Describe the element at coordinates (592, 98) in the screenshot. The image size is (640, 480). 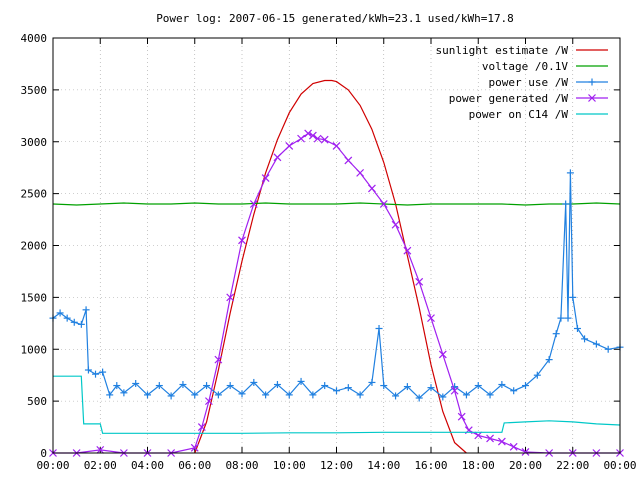
I see `legend-marker-power-generated-w` at that location.